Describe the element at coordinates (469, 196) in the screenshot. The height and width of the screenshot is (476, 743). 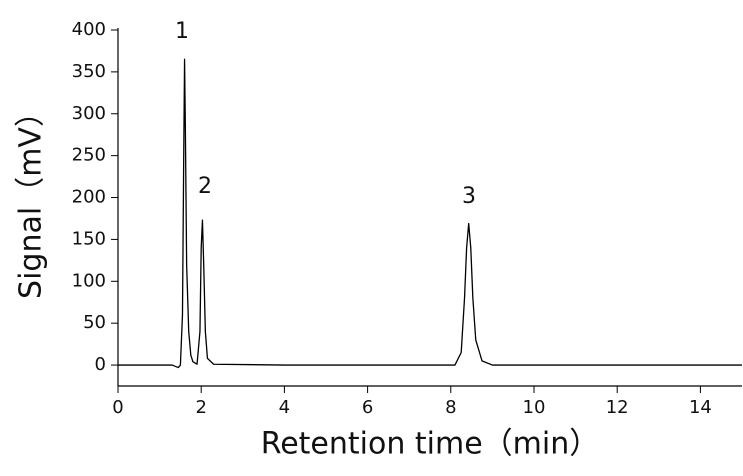
I see `peak-label: 3` at that location.